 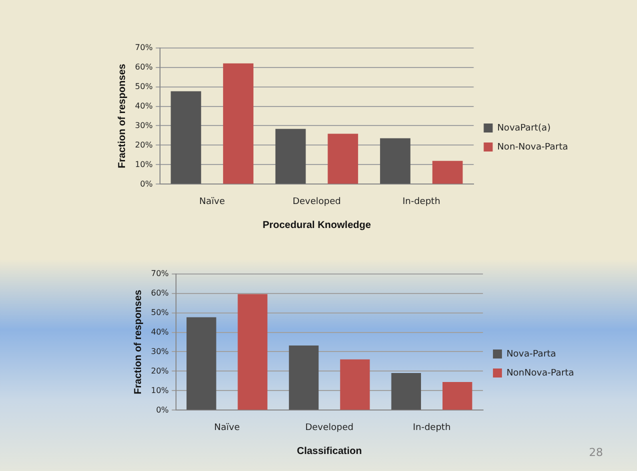 I want to click on legend-label: NovaPart(a), so click(x=524, y=128).